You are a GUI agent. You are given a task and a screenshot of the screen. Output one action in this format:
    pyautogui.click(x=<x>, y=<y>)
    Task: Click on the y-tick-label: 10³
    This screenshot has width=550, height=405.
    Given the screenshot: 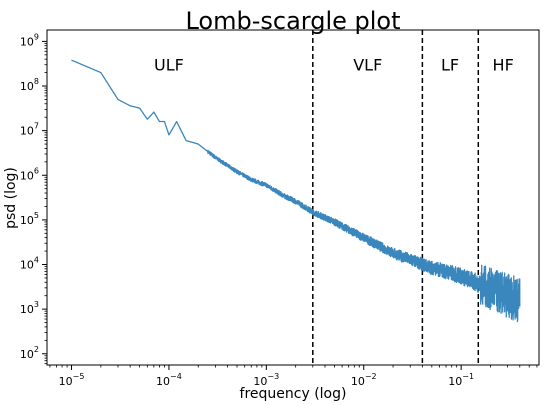 What is the action you would take?
    pyautogui.click(x=29, y=308)
    